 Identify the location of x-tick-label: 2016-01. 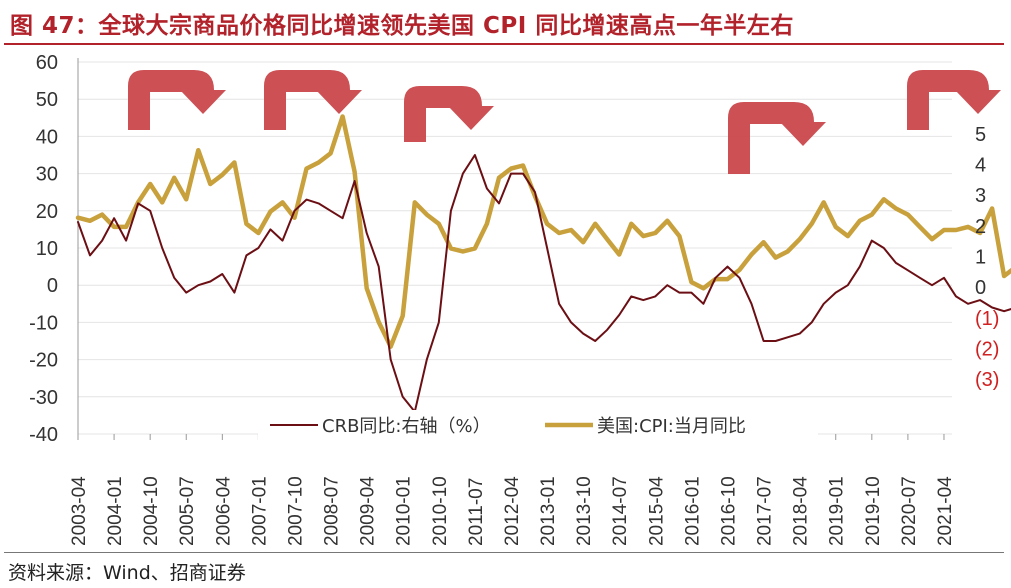
(692, 511).